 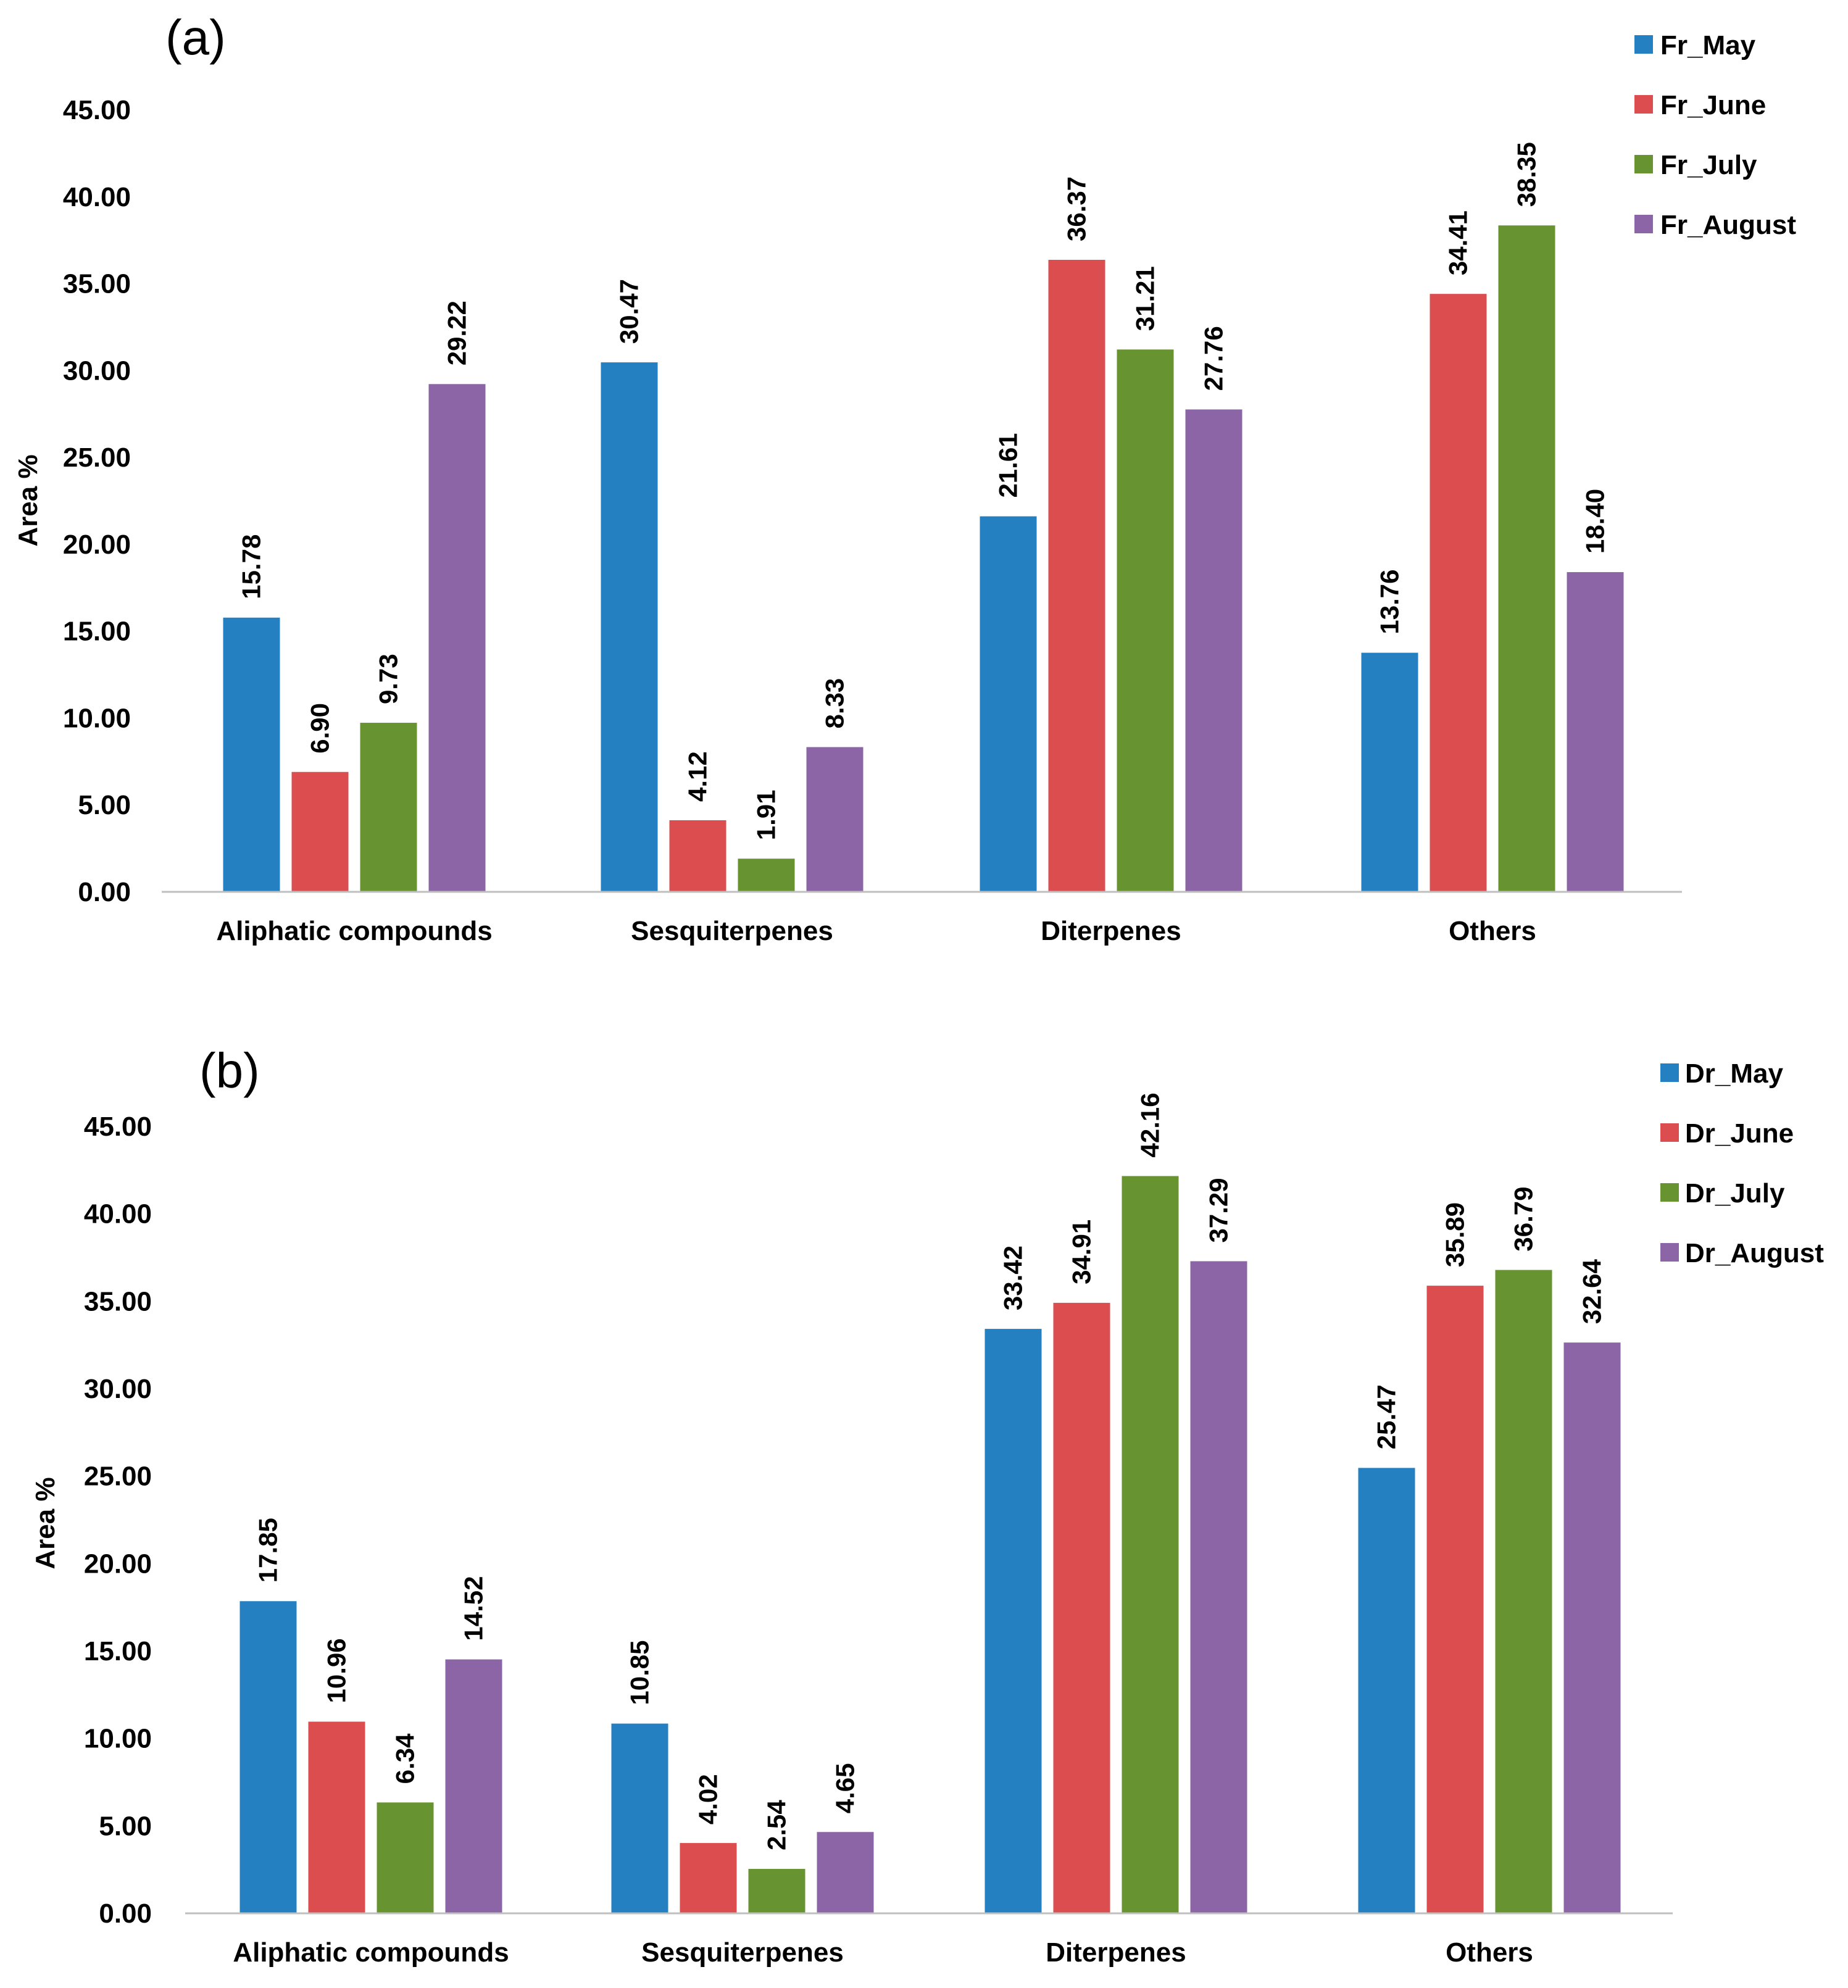 What do you see at coordinates (229, 1070) in the screenshot?
I see `panel-label: (b)` at bounding box center [229, 1070].